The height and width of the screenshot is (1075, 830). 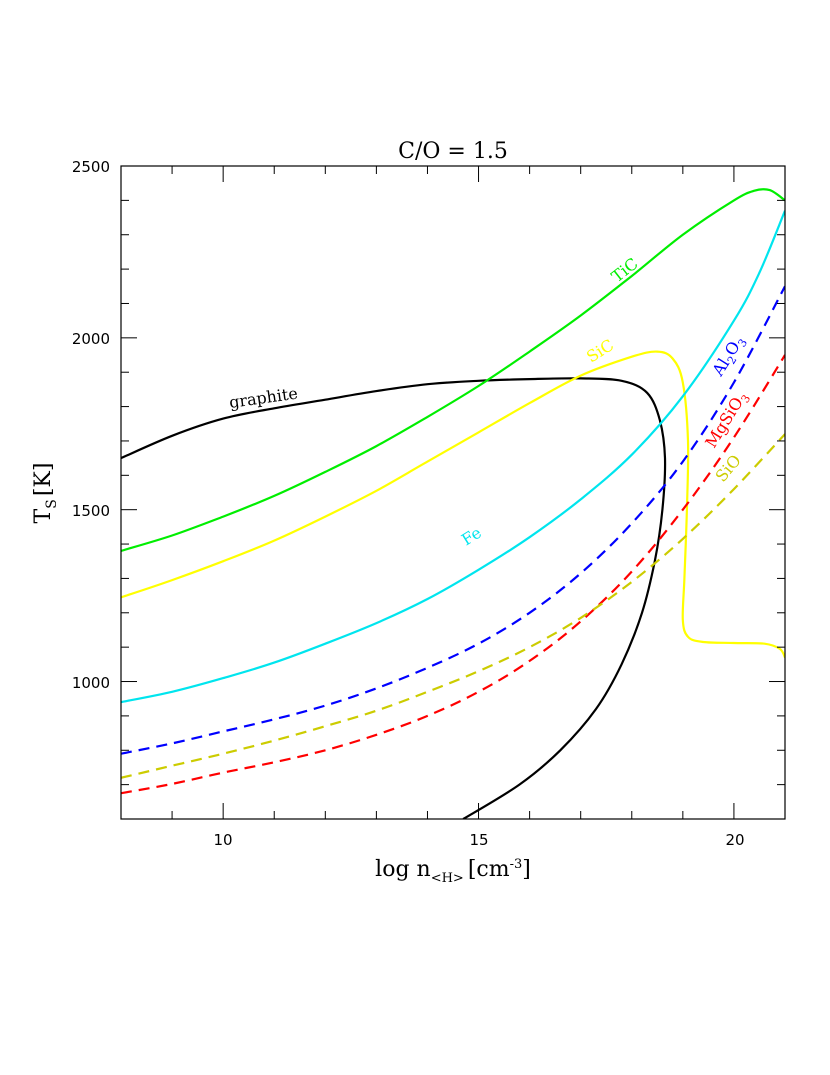 I want to click on x-axis-label: log n<H> [cm-3], so click(x=453, y=871).